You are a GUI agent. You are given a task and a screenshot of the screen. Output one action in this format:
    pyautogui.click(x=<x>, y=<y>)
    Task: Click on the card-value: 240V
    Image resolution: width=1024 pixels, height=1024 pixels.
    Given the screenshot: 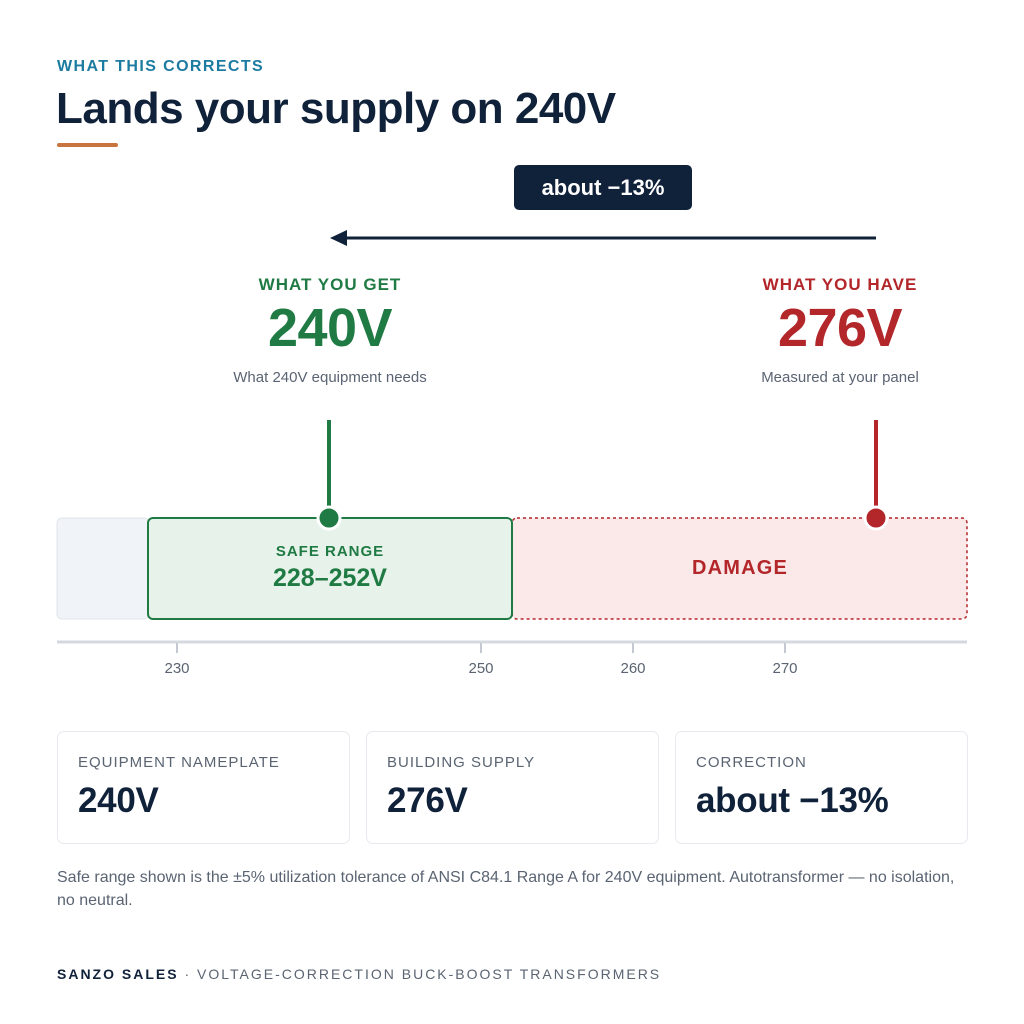 What is the action you would take?
    pyautogui.click(x=118, y=800)
    